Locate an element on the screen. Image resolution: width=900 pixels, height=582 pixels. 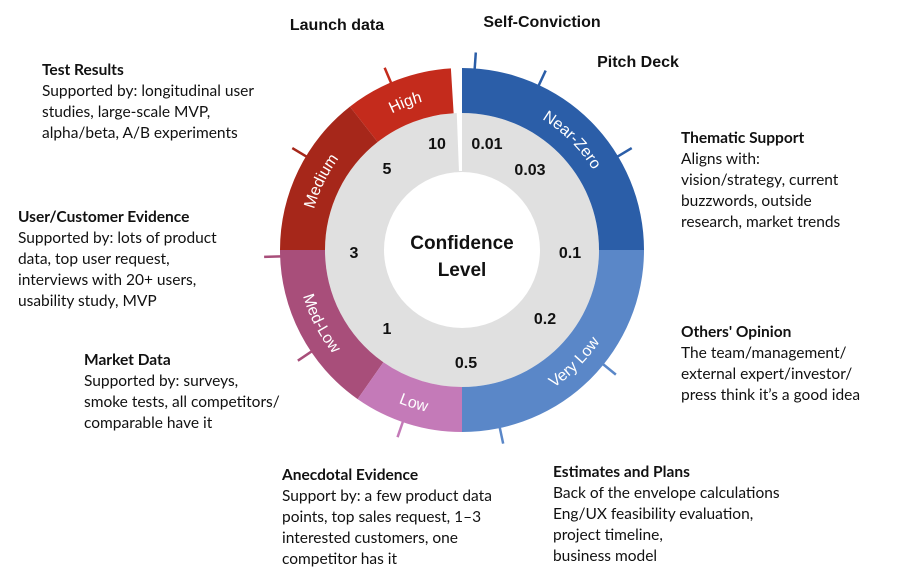
annotation-line: Supported by: lots of product is located at coordinates (117, 238).